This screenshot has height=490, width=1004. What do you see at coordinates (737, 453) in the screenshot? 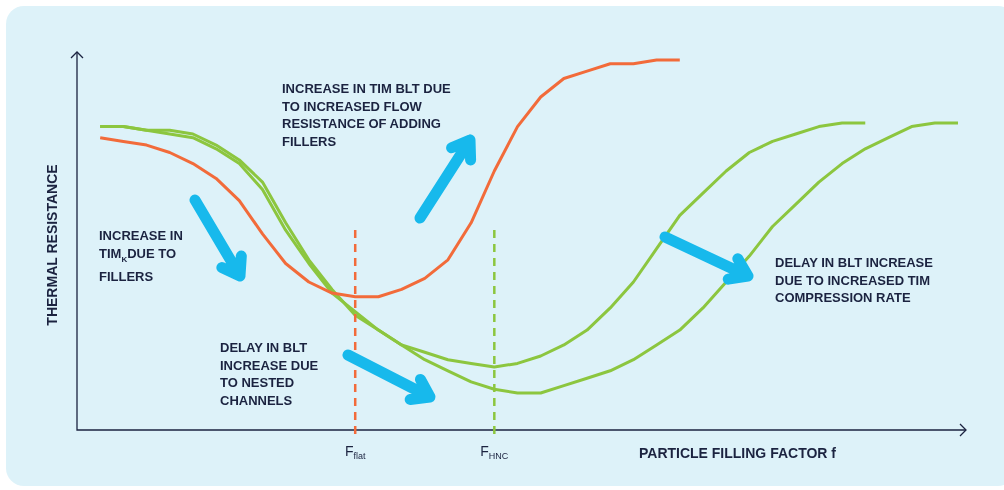
I see `x-axis-title: PARTICLE FILLING FACTOR f` at bounding box center [737, 453].